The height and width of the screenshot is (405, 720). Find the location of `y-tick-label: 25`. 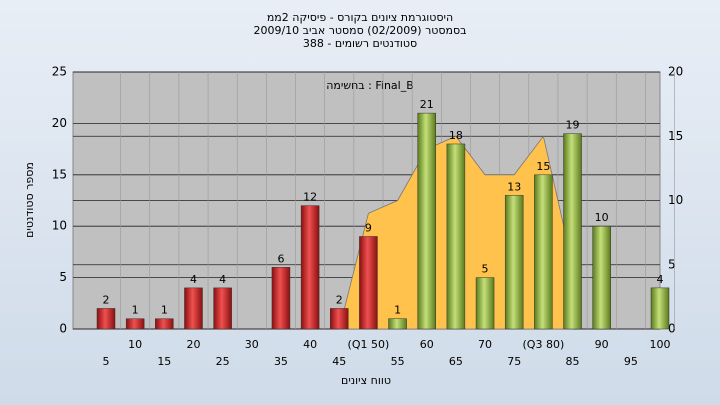

y-tick-label: 25 is located at coordinates (59, 72).